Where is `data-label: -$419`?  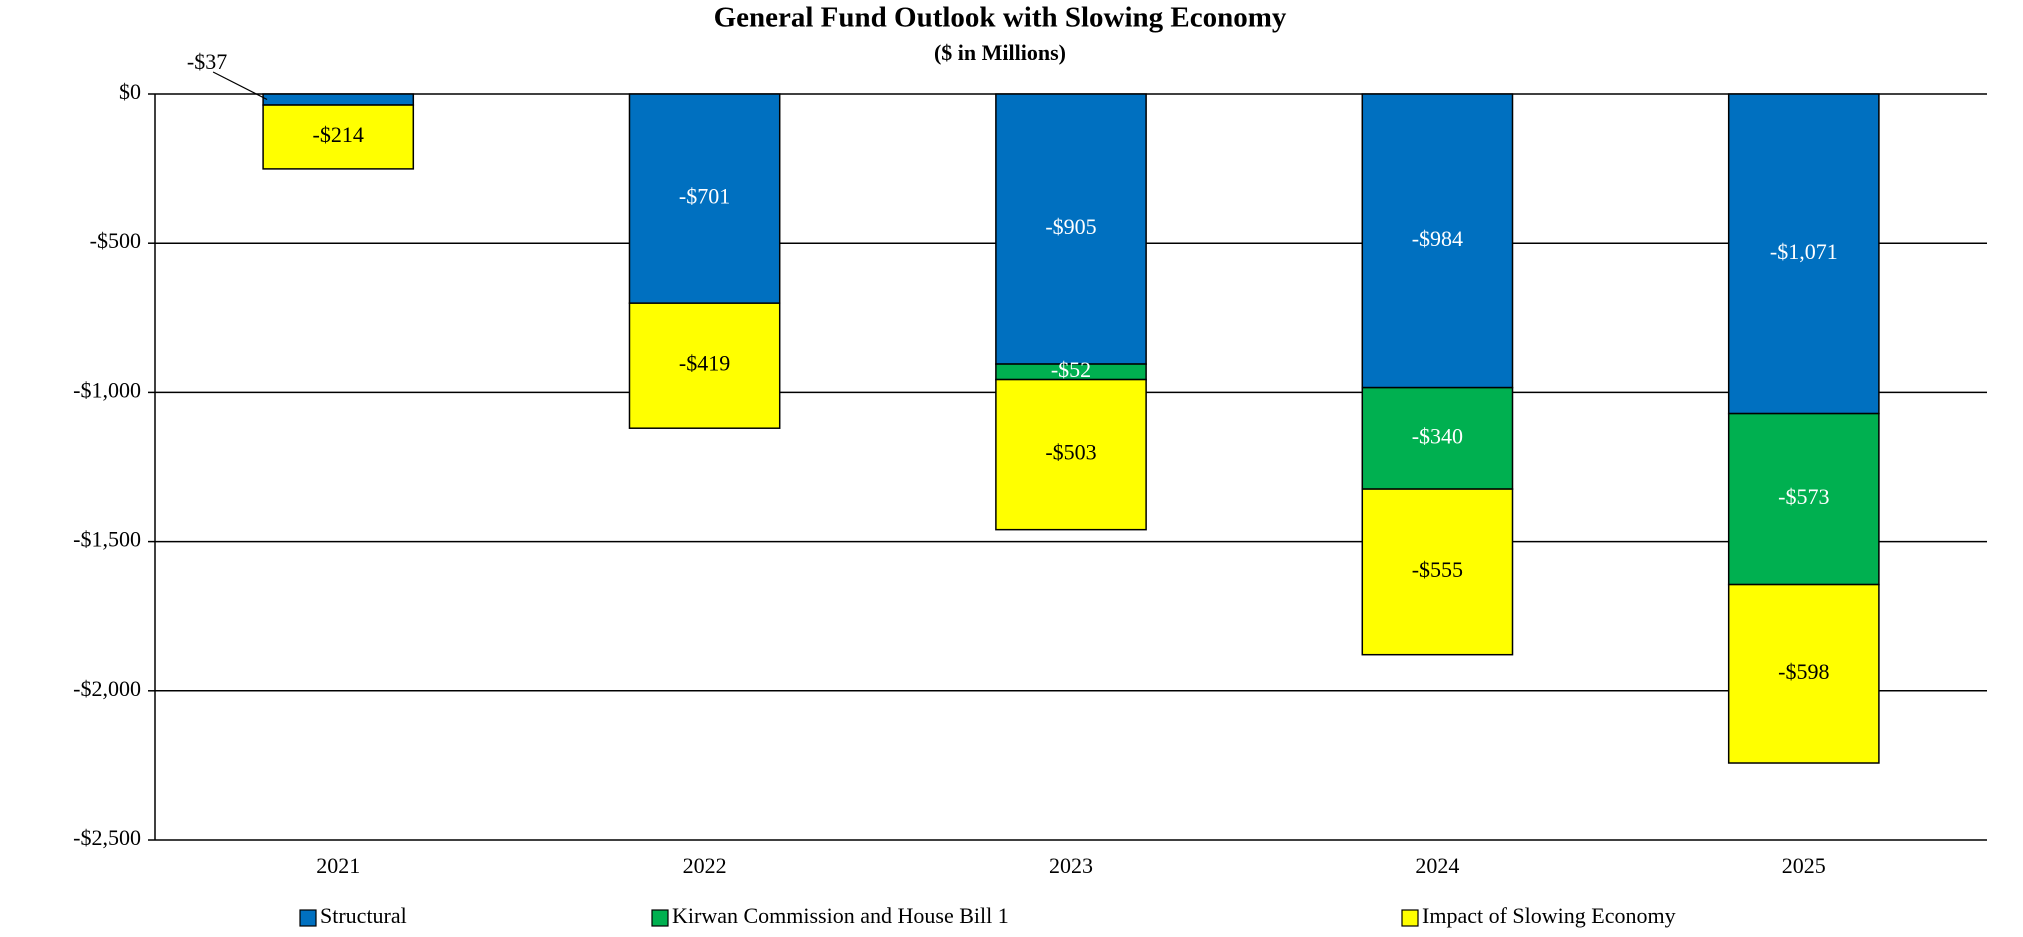 data-label: -$419 is located at coordinates (704, 363).